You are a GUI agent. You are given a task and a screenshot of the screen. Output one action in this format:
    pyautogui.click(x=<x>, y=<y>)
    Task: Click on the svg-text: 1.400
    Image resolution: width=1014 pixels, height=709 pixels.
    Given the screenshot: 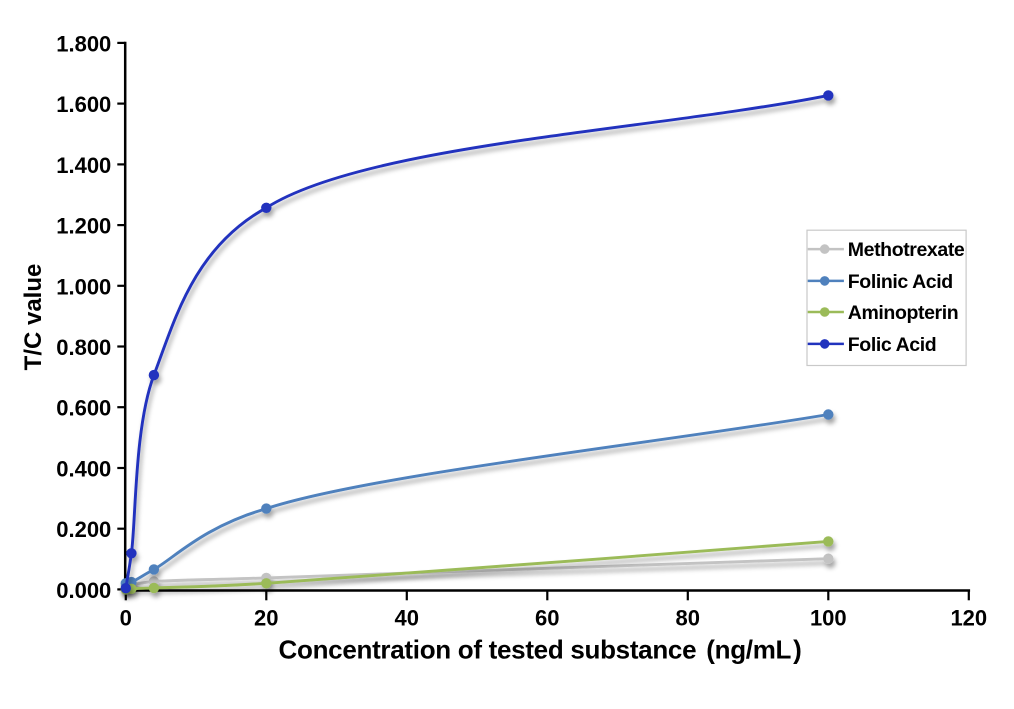 What is the action you would take?
    pyautogui.click(x=83, y=165)
    